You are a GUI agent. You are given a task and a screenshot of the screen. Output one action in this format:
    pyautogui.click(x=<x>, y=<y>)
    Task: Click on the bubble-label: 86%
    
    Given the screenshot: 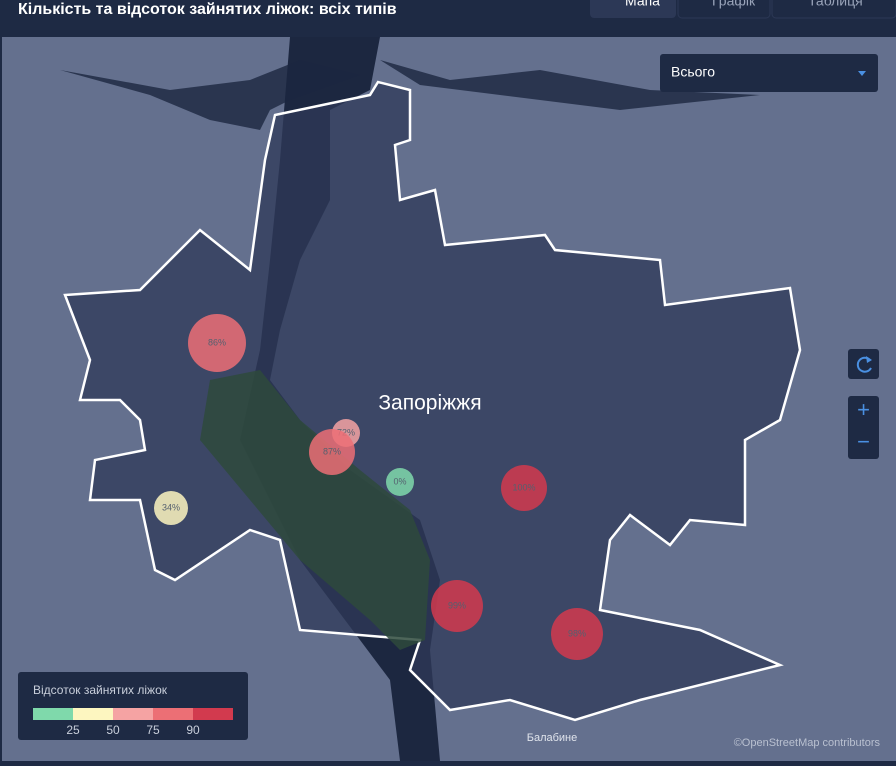 What is the action you would take?
    pyautogui.click(x=217, y=342)
    